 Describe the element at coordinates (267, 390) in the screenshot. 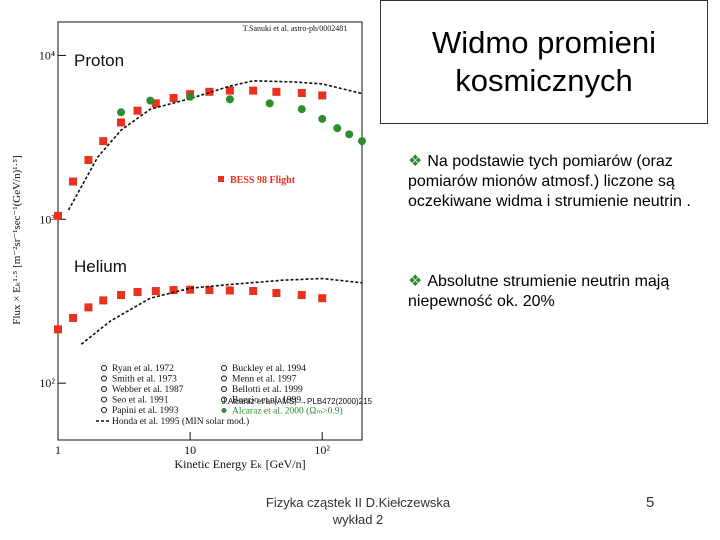

I see `legend-label: Bellotti et al. 1999` at that location.